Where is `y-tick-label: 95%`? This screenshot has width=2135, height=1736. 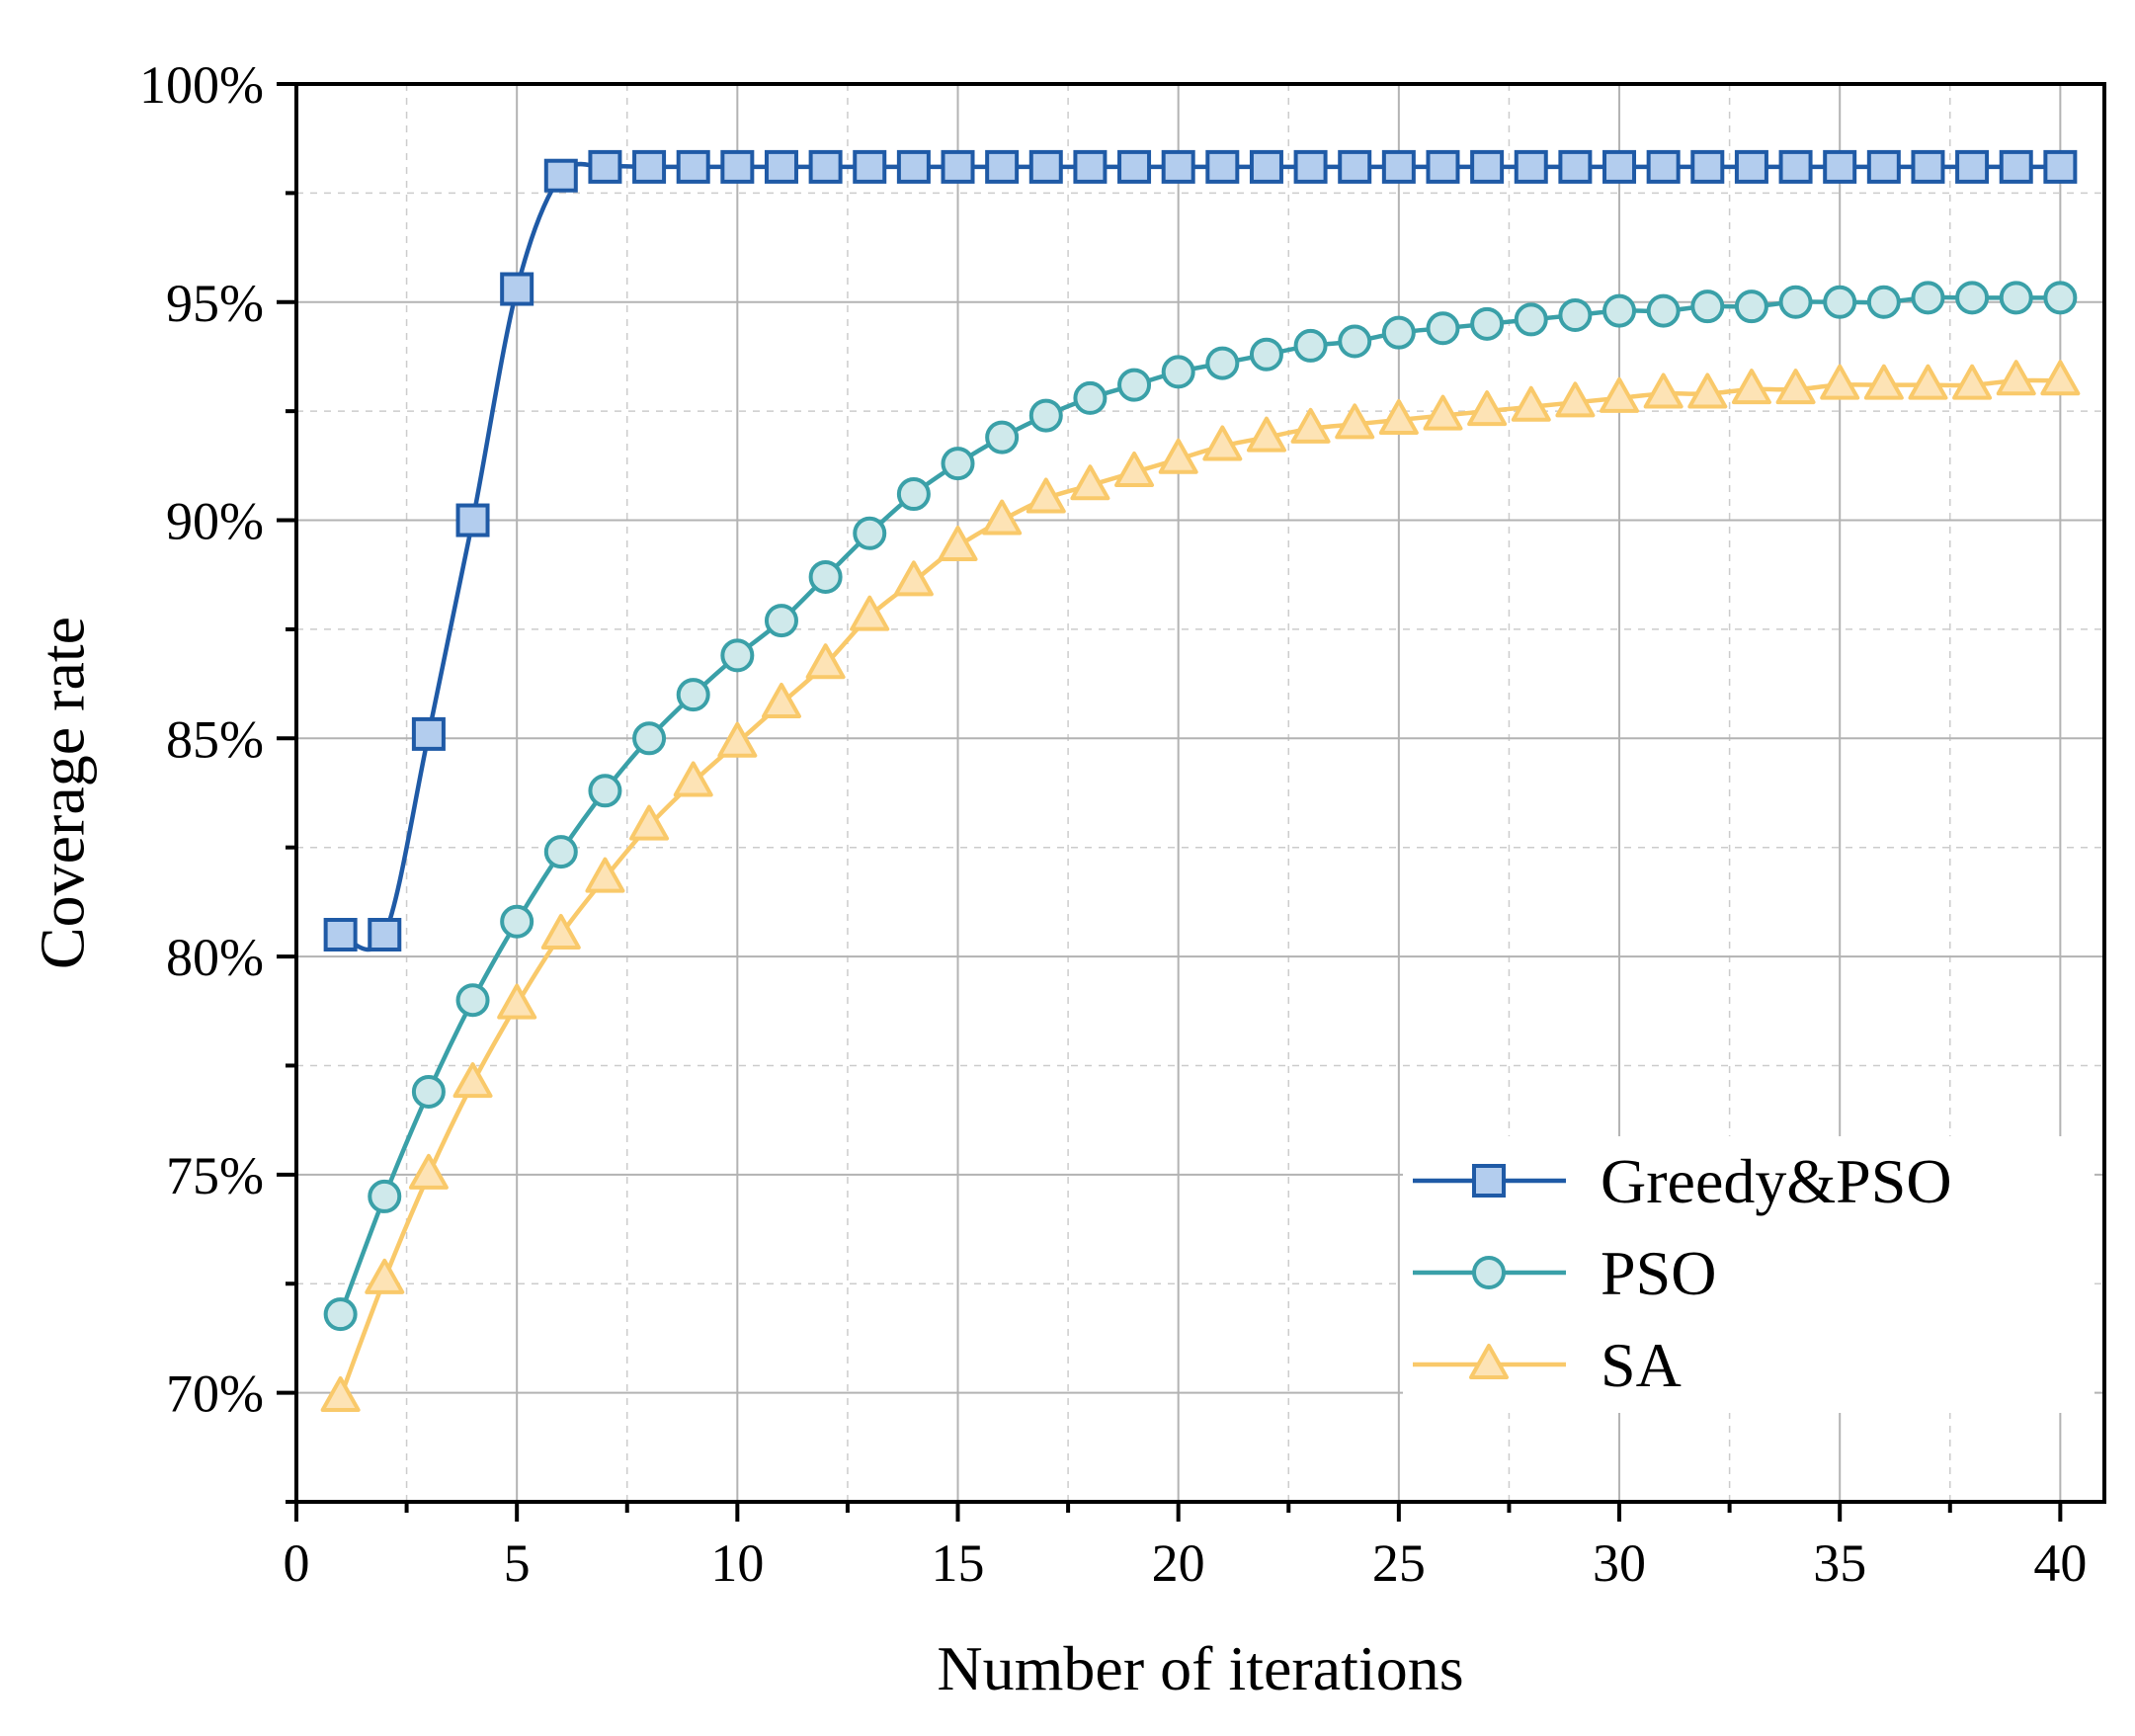
y-tick-label: 95% is located at coordinates (215, 303).